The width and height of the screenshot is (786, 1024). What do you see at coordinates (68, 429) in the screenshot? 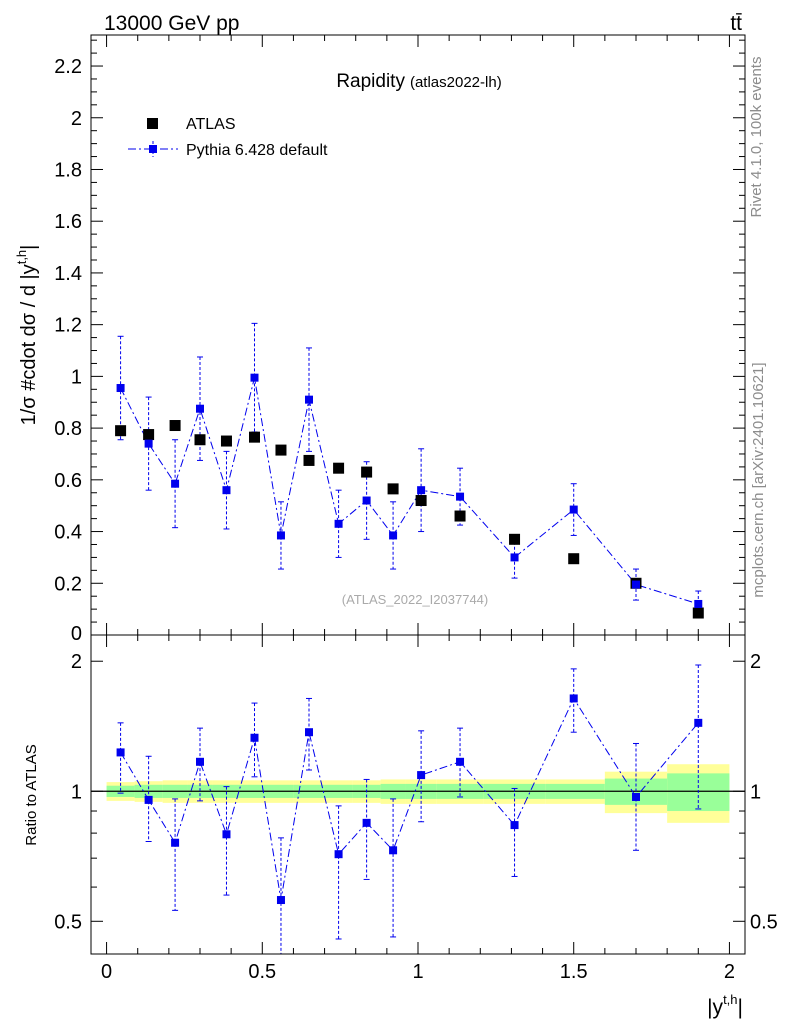
I see `y-tick-label-main: 0.8` at bounding box center [68, 429].